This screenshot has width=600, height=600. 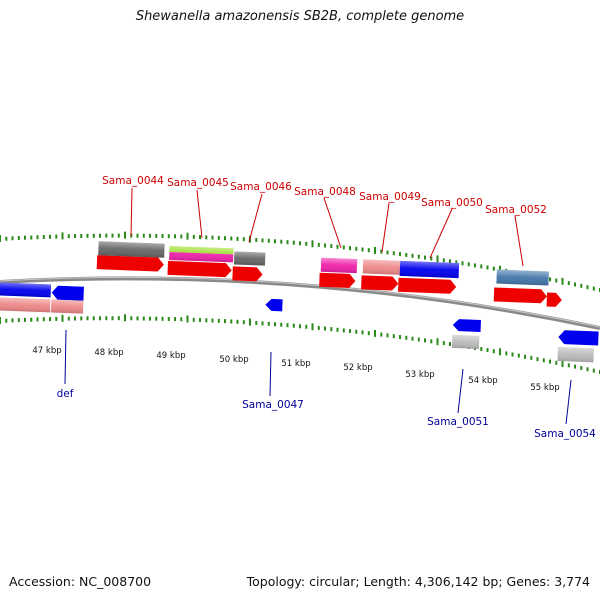 I want to click on gene-label-top: Sama_0048, so click(x=325, y=192).